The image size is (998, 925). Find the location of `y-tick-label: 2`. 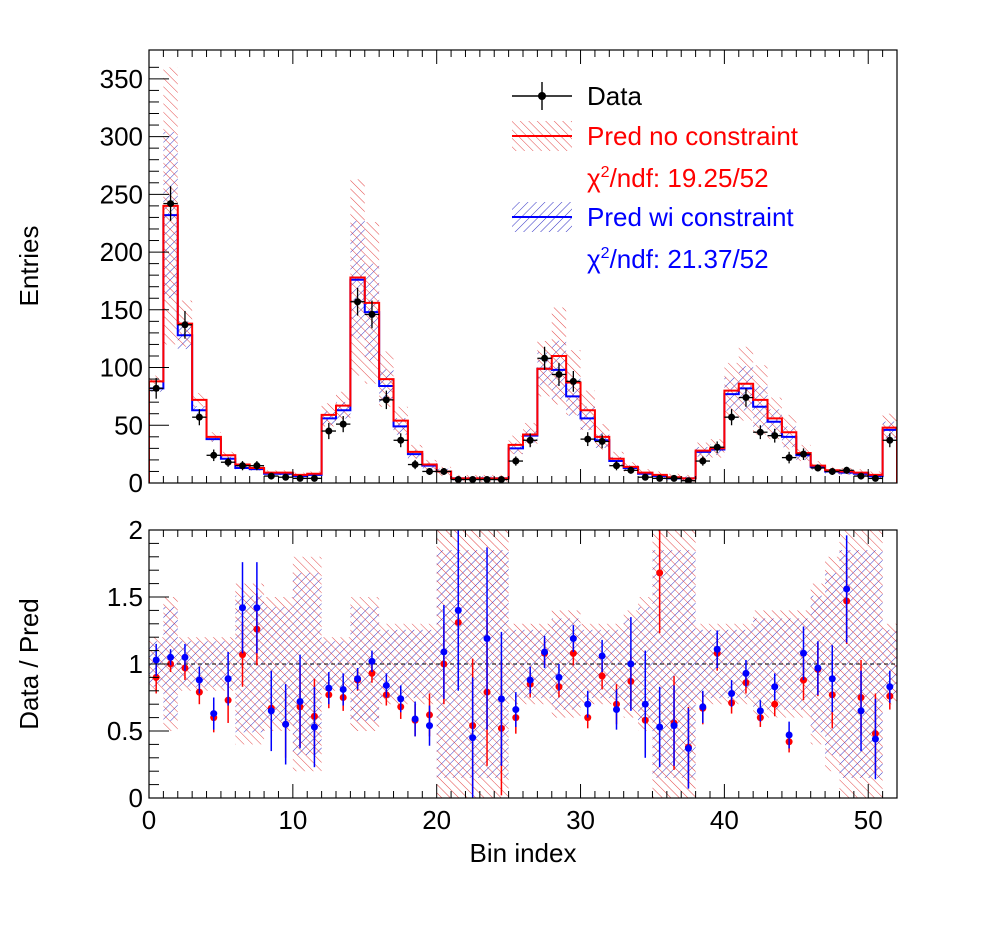

y-tick-label: 2 is located at coordinates (136, 530).